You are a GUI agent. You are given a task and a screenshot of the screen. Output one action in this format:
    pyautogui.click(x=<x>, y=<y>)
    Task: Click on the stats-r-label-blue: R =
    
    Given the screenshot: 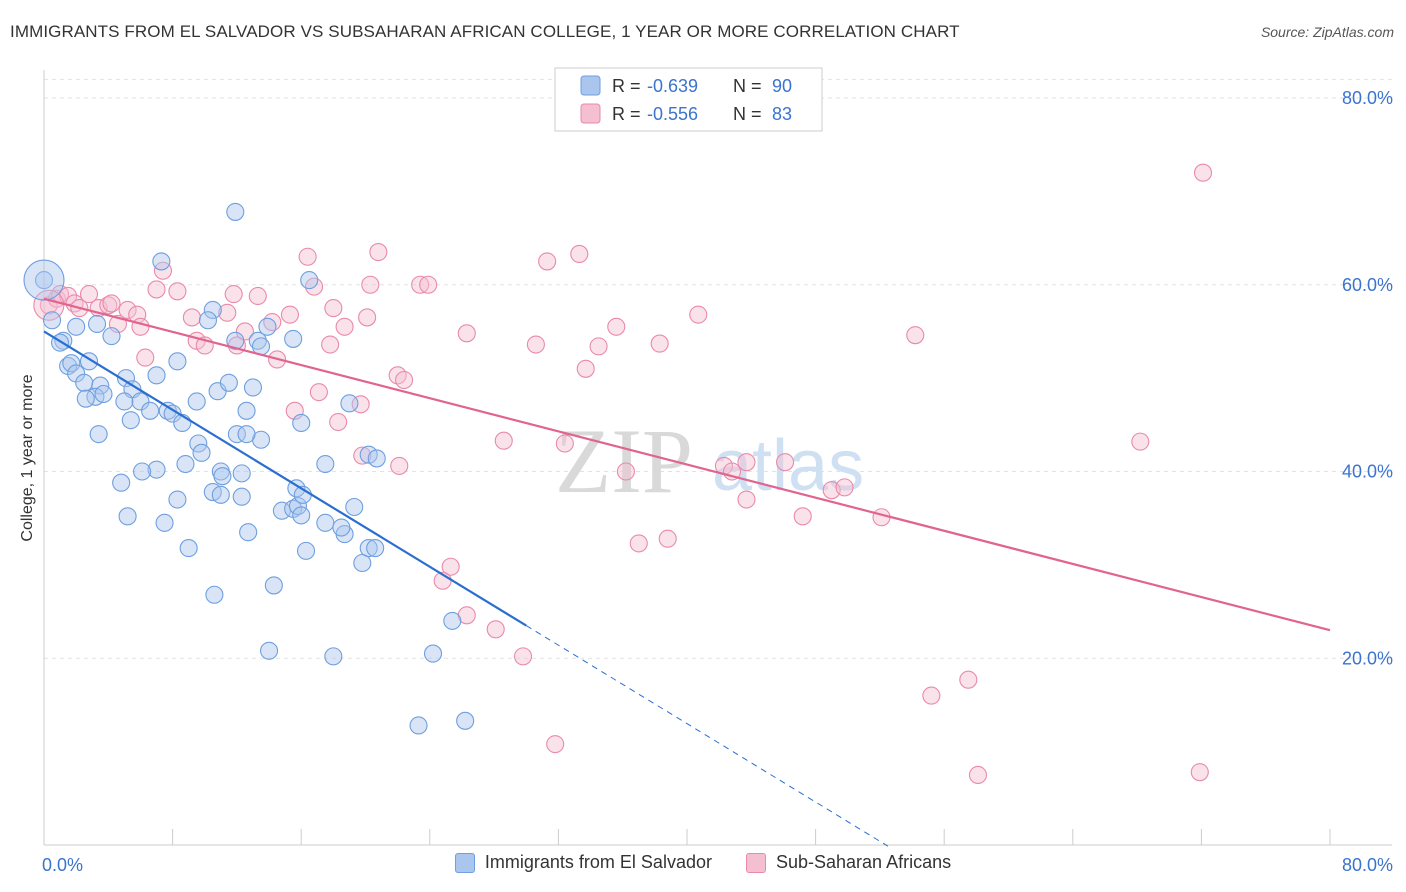 What is the action you would take?
    pyautogui.click(x=626, y=86)
    